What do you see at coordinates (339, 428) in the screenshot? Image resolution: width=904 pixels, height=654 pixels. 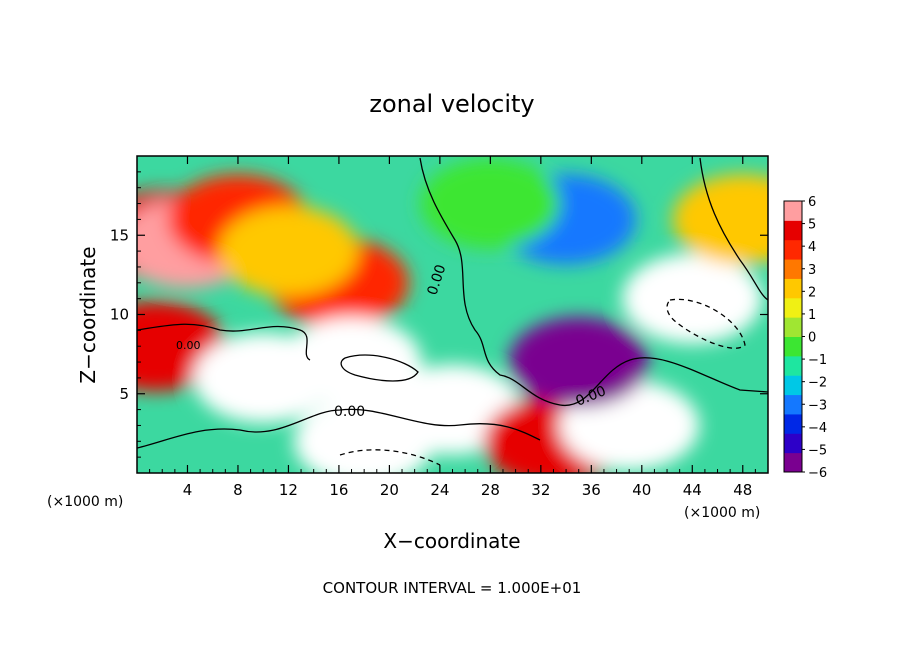 I see `contour-zero-lower` at bounding box center [339, 428].